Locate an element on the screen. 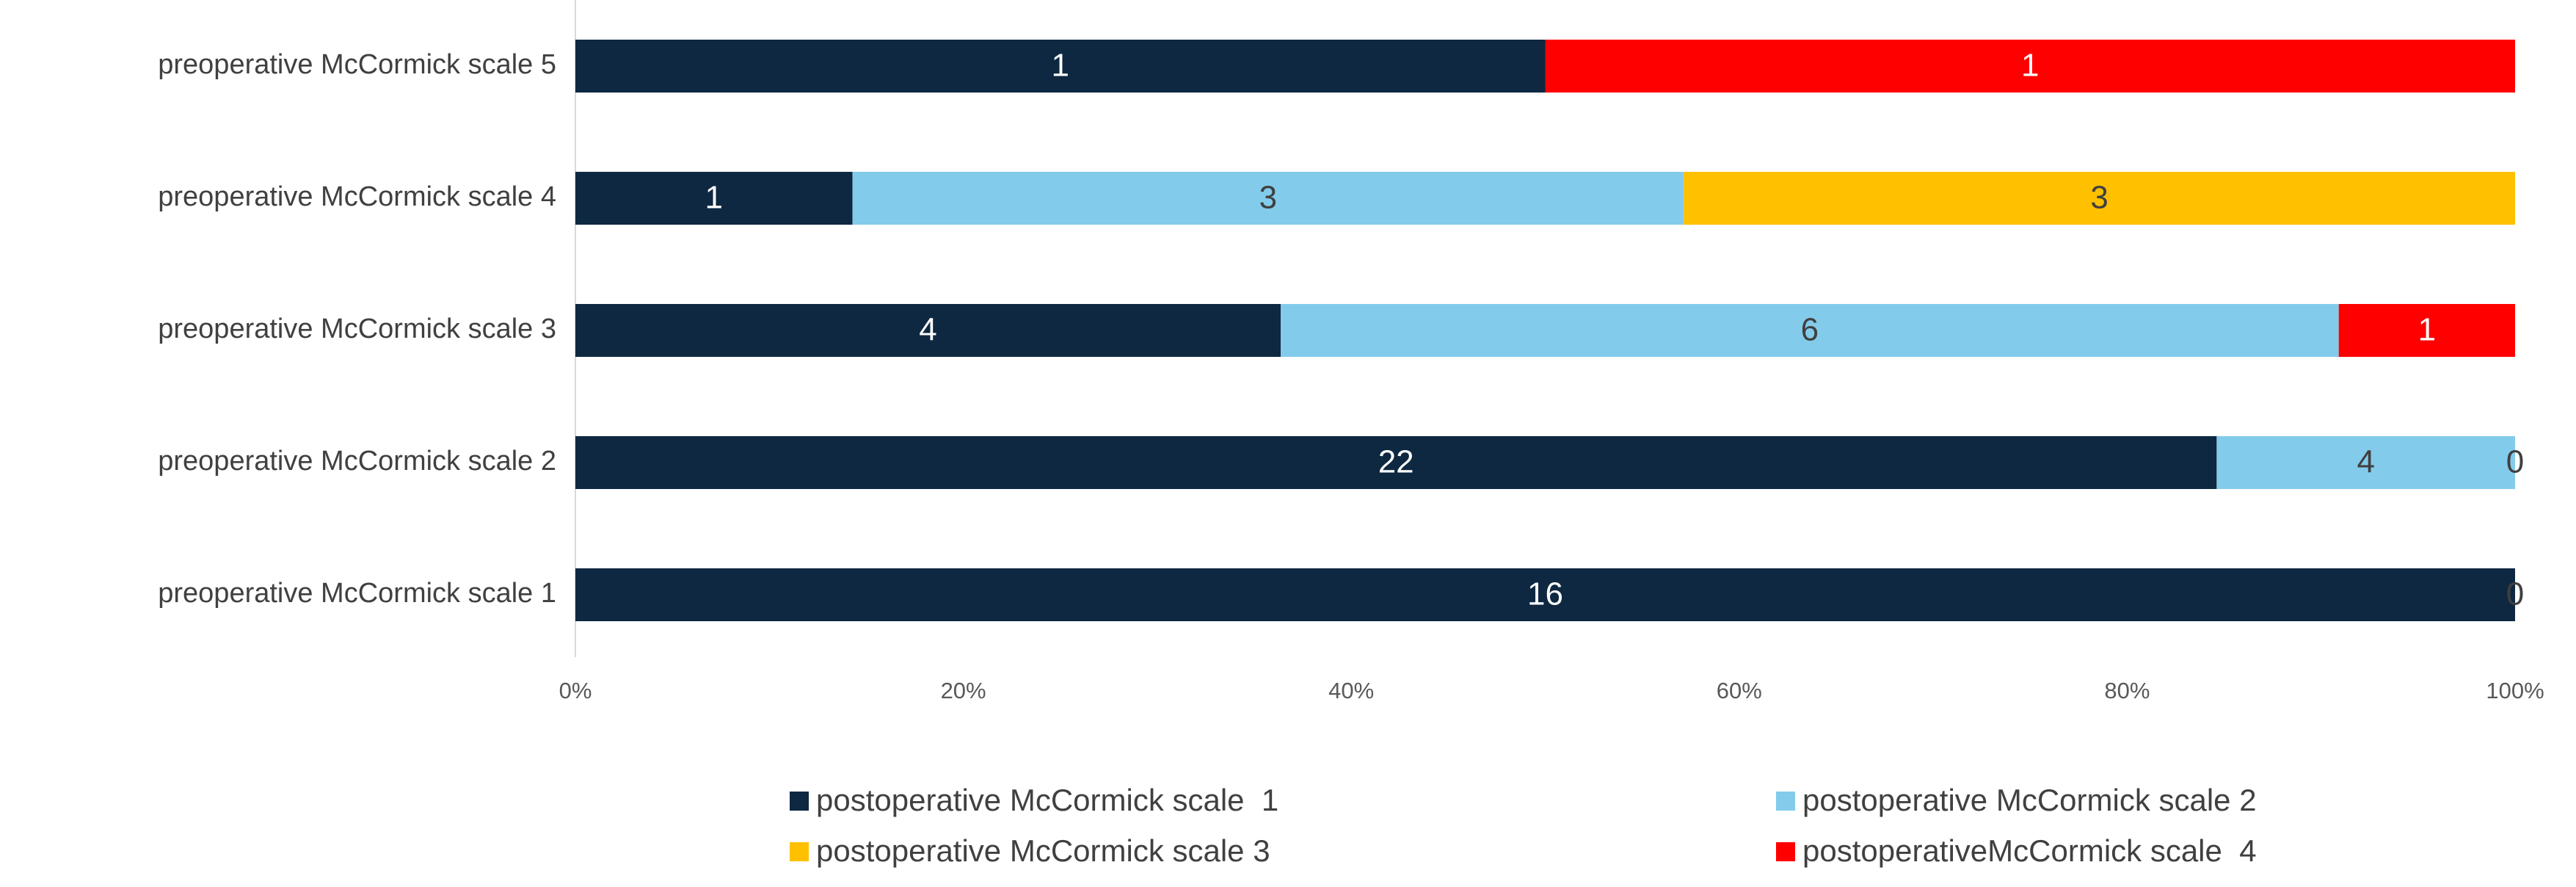 The width and height of the screenshot is (2576, 887). y-tick-label: preoperative McCormick scale 3 is located at coordinates (357, 329).